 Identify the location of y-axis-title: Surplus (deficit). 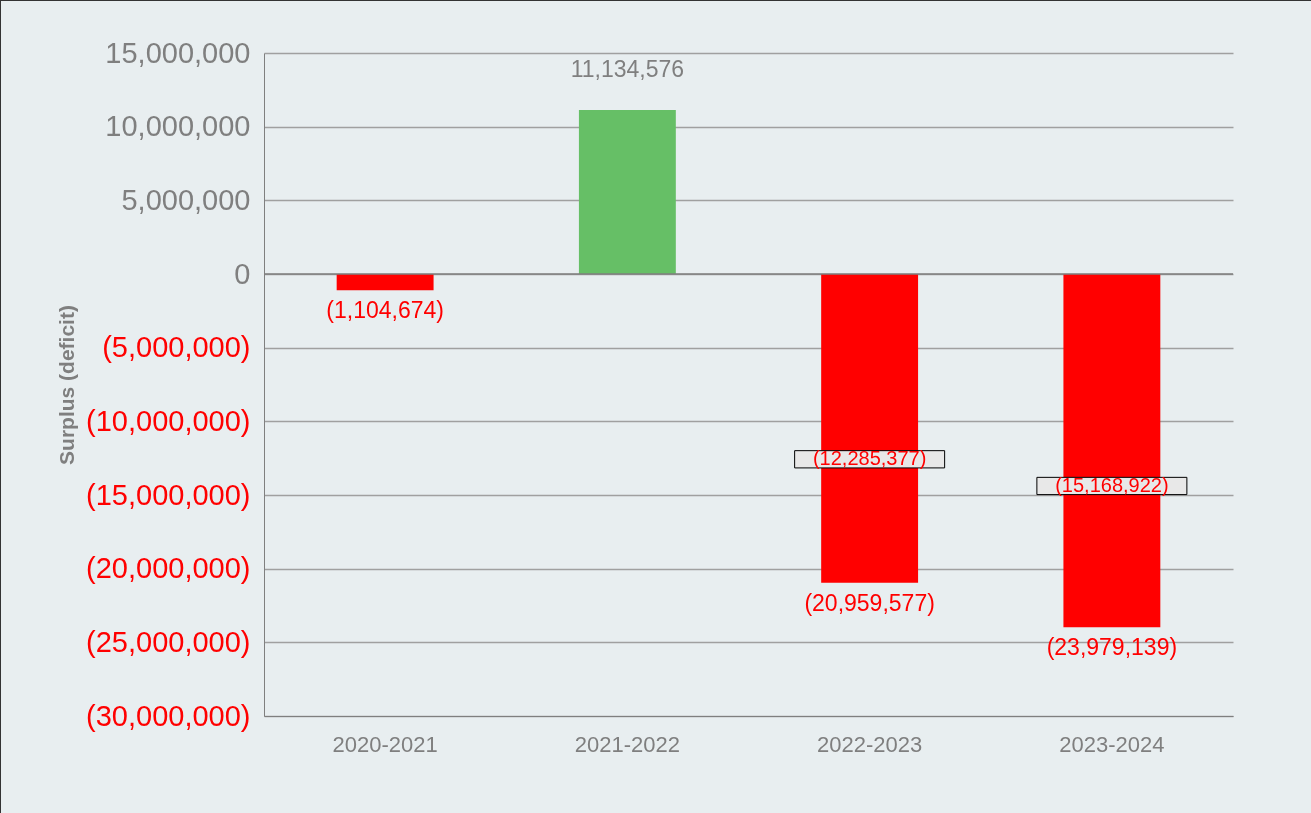
(67, 385).